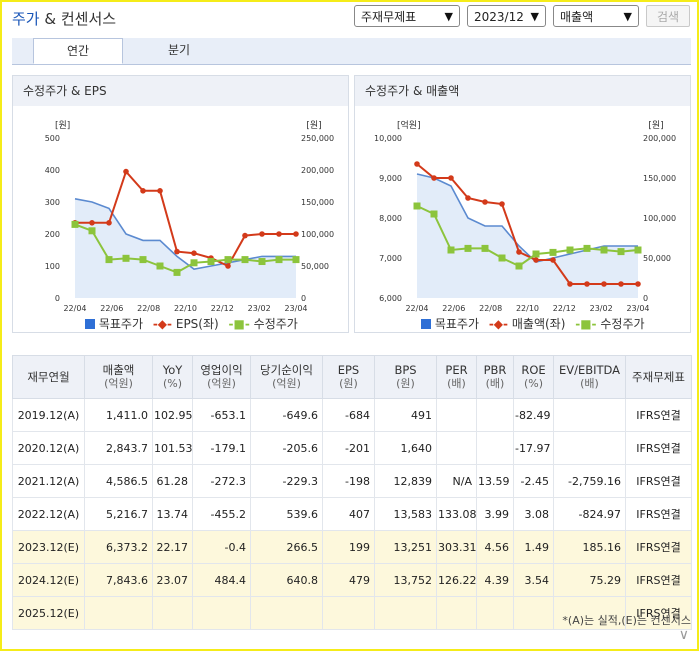 The height and width of the screenshot is (651, 699). Describe the element at coordinates (48, 481) in the screenshot. I see `table-cell: 2021.12(A)` at that location.